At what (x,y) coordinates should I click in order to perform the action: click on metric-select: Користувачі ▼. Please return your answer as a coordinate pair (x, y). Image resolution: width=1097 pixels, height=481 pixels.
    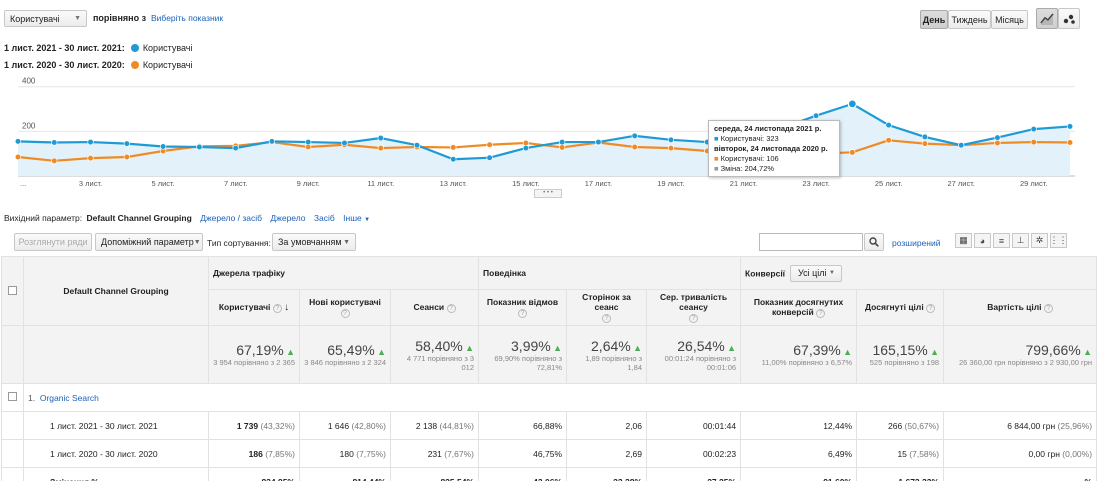
    Looking at the image, I should click on (45, 18).